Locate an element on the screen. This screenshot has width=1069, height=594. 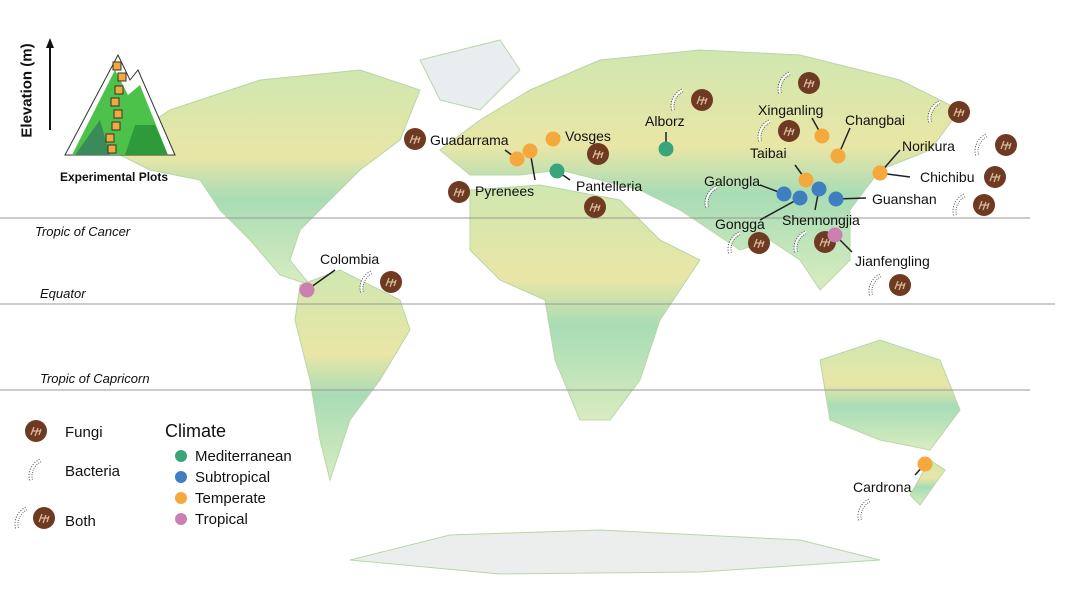
site-label: Pantelleria is located at coordinates (609, 186).